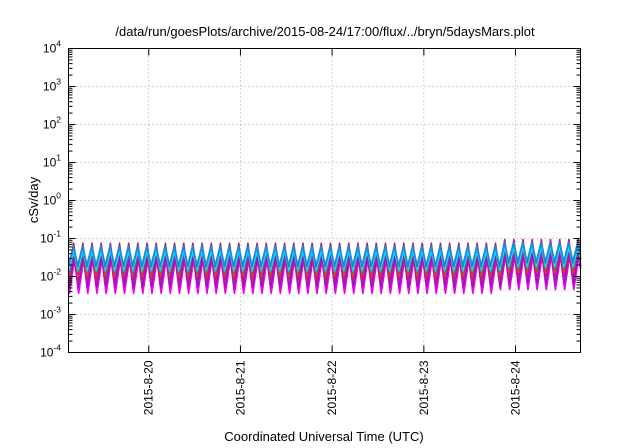 This screenshot has height=448, width=640. Describe the element at coordinates (424, 387) in the screenshot. I see `x-tick-label: 2015-8-23` at that location.